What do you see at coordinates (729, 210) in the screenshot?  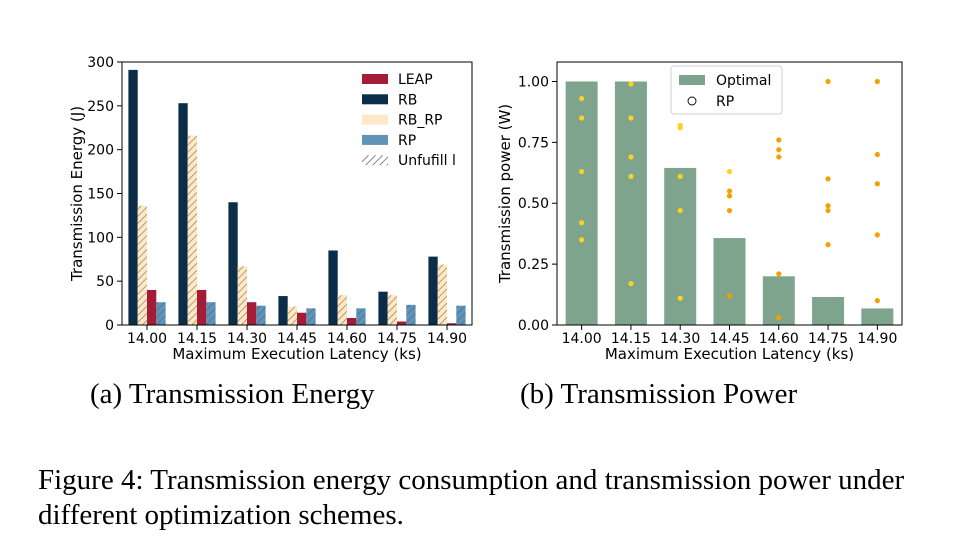 I see `scatter-point-rp-14.45-3` at bounding box center [729, 210].